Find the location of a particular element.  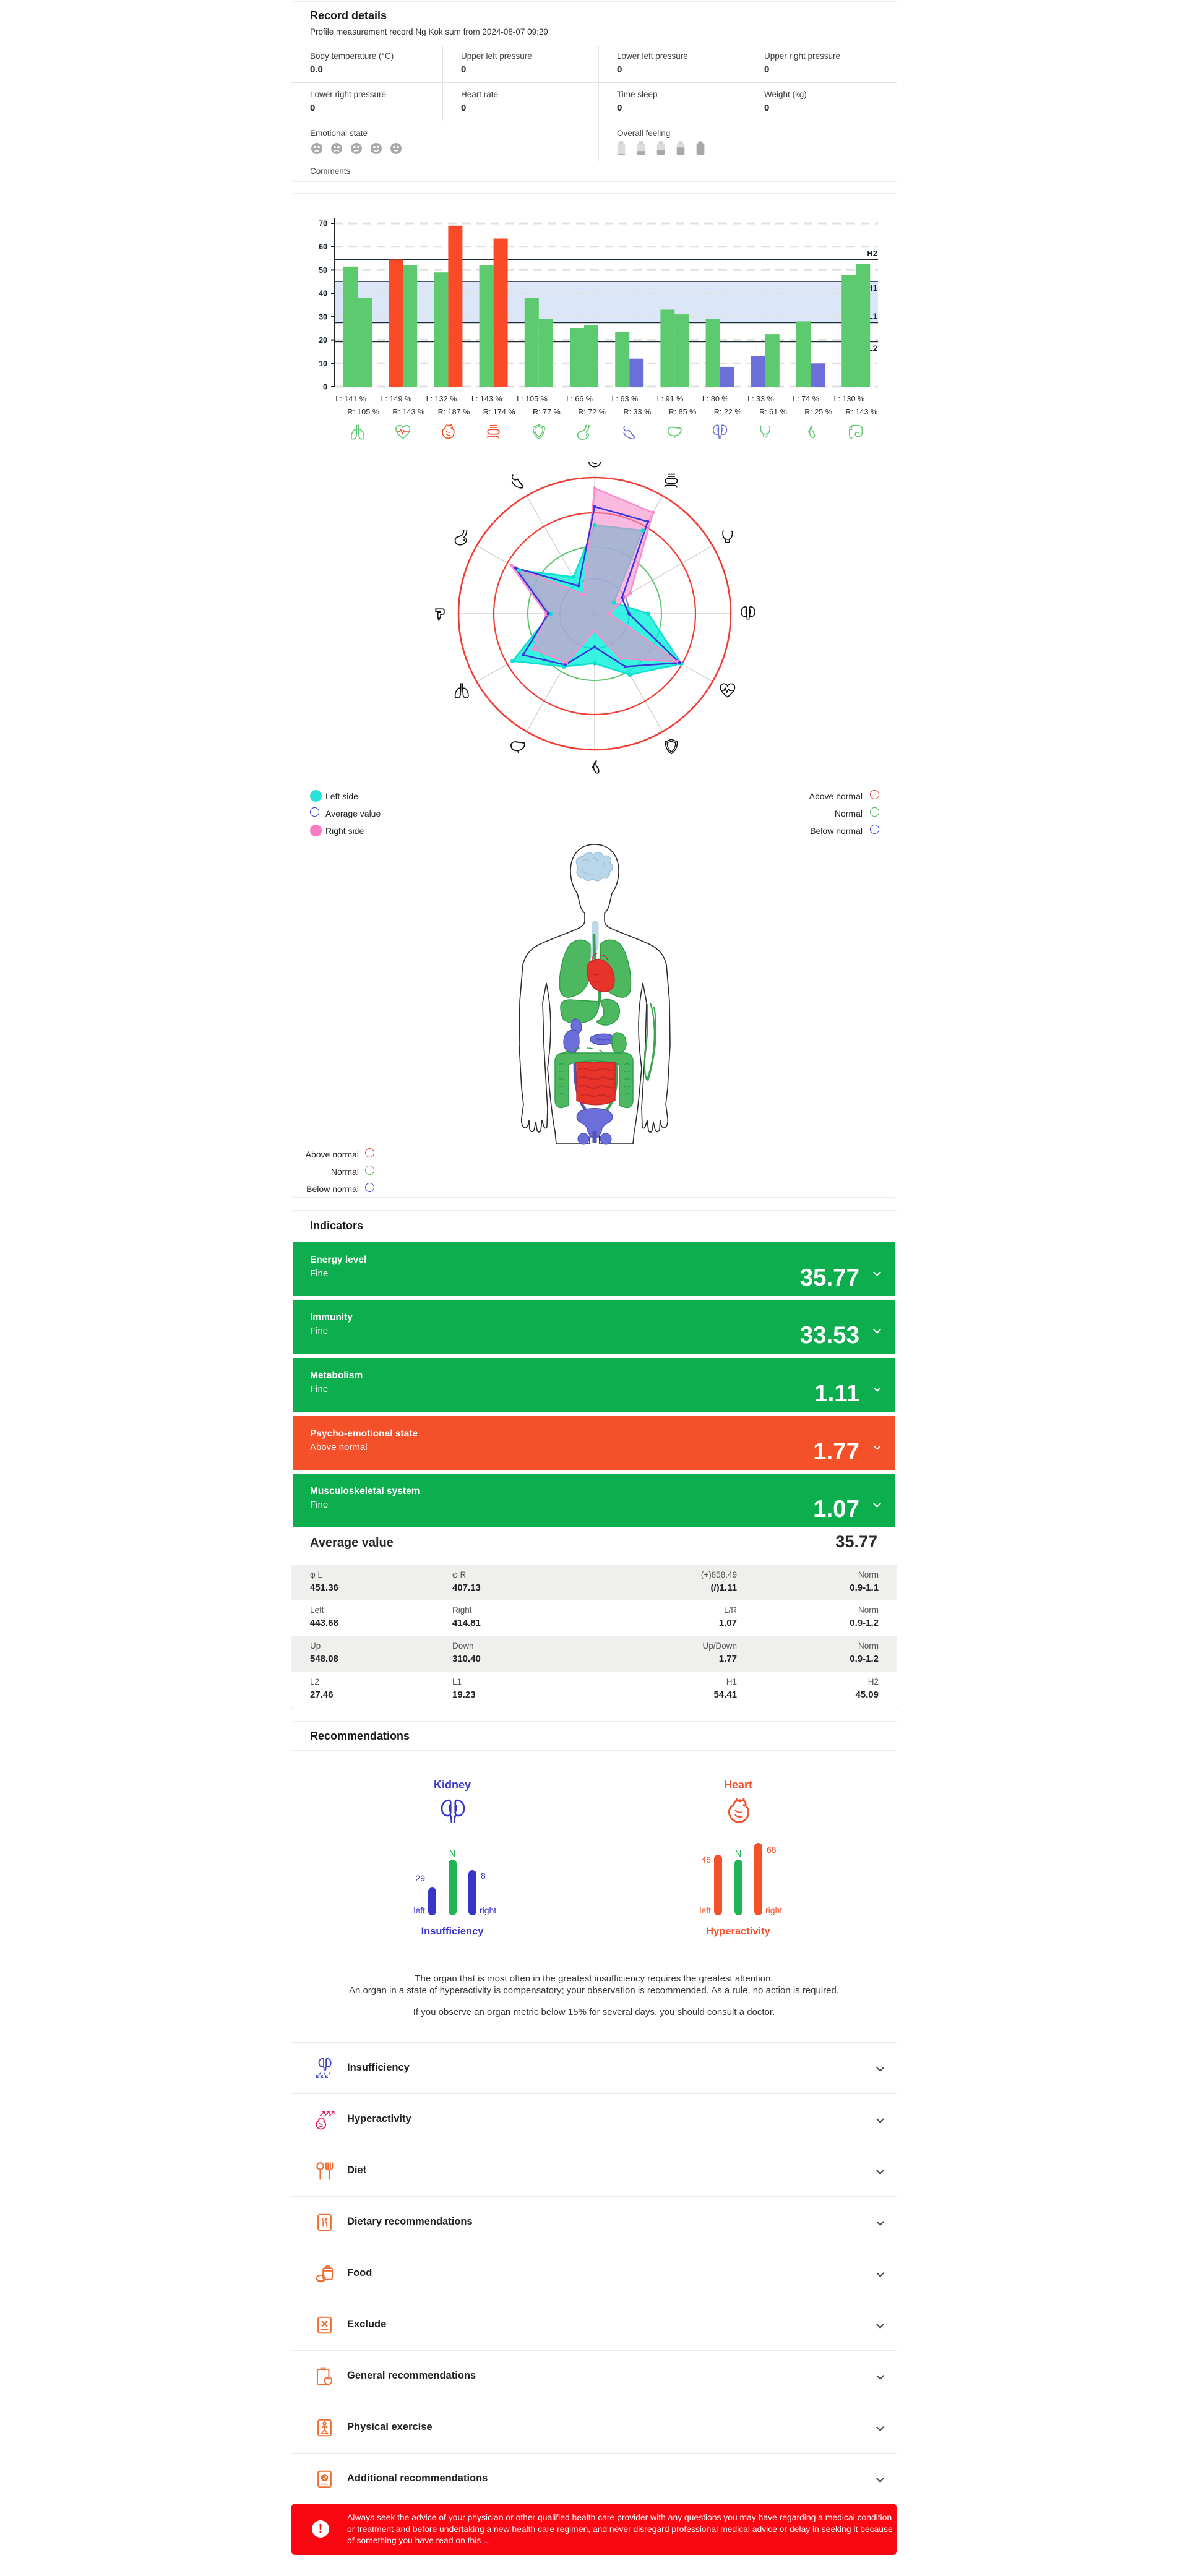

svg-text: L: 143 % is located at coordinates (486, 399).